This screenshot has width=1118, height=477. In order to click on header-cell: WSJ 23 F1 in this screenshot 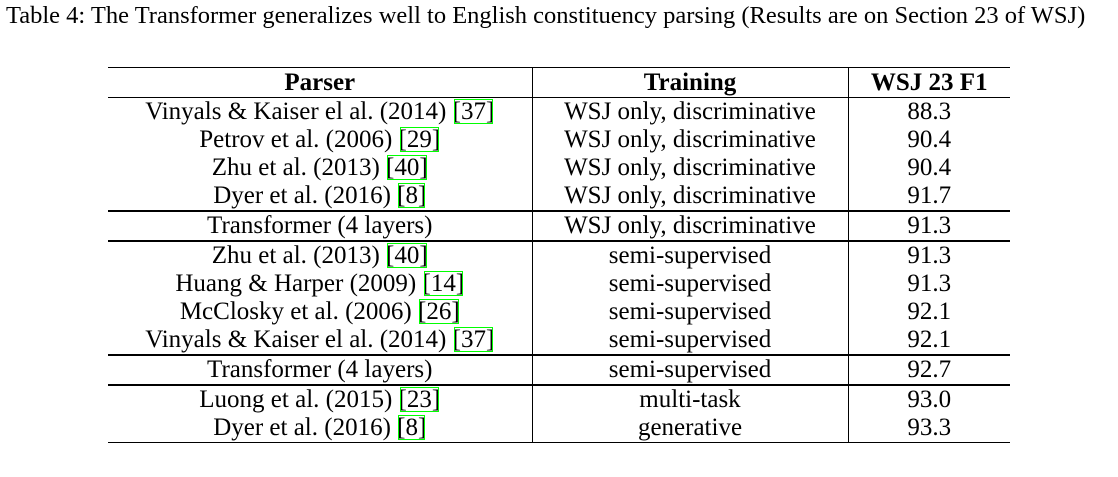, I will do `click(929, 82)`.